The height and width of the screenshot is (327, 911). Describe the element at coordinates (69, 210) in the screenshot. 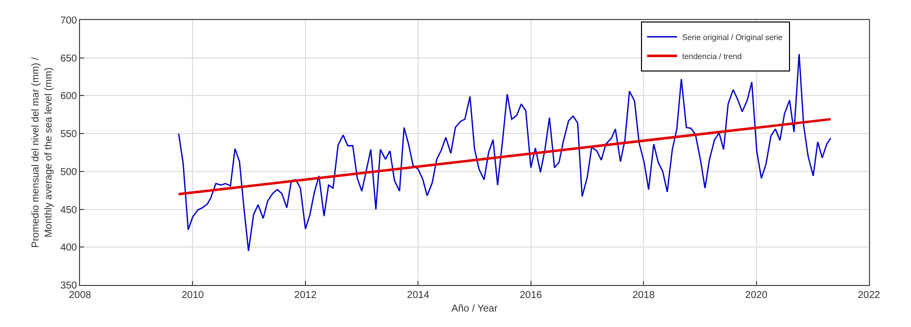

I see `y-tick-label: 450` at that location.